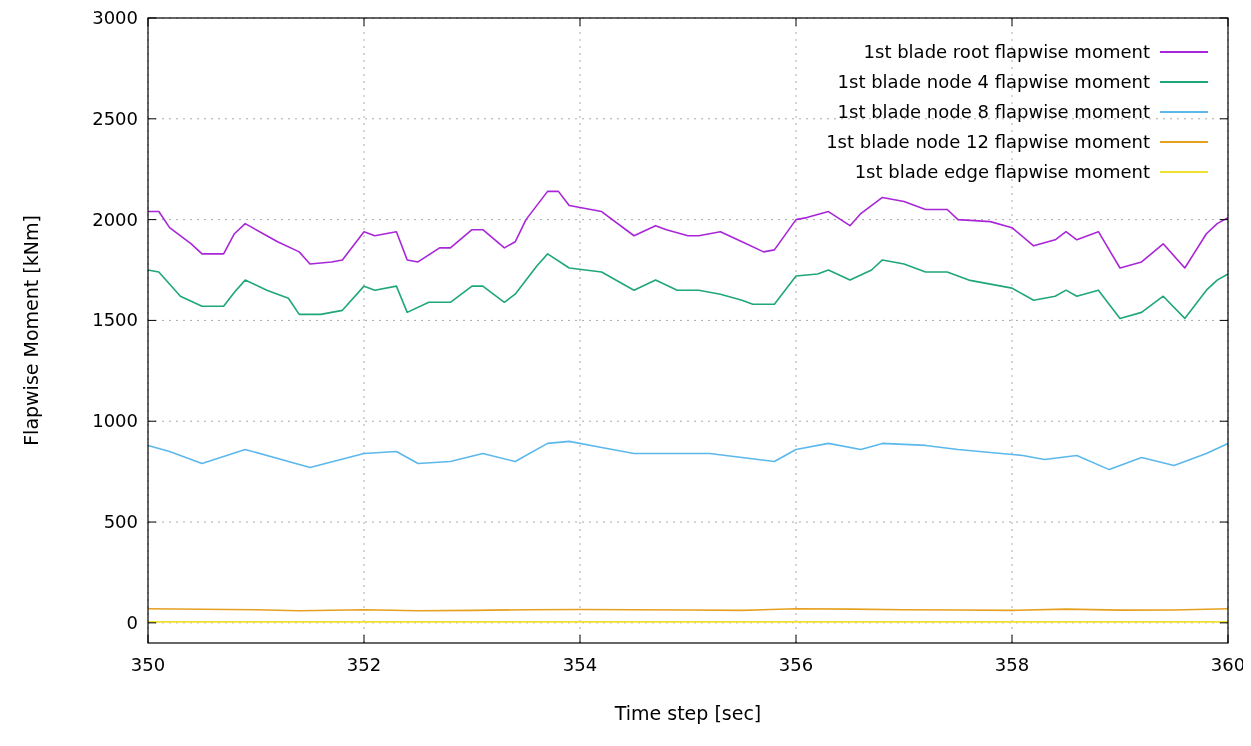 This screenshot has height=746, width=1251. I want to click on legend-label: 1st blade root flapwise moment, so click(1006, 51).